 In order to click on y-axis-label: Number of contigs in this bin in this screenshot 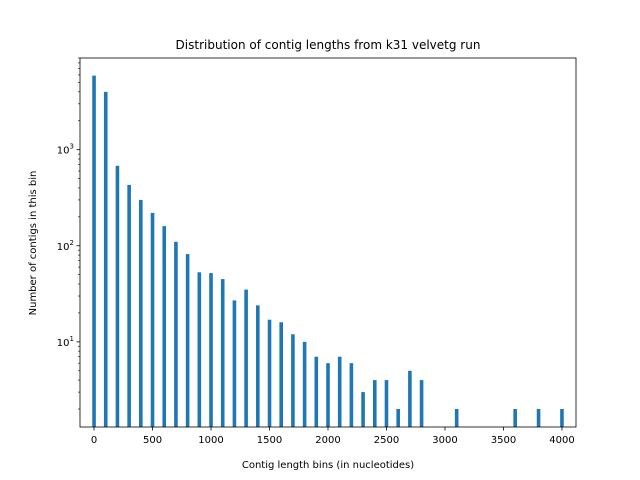, I will do `click(33, 243)`.